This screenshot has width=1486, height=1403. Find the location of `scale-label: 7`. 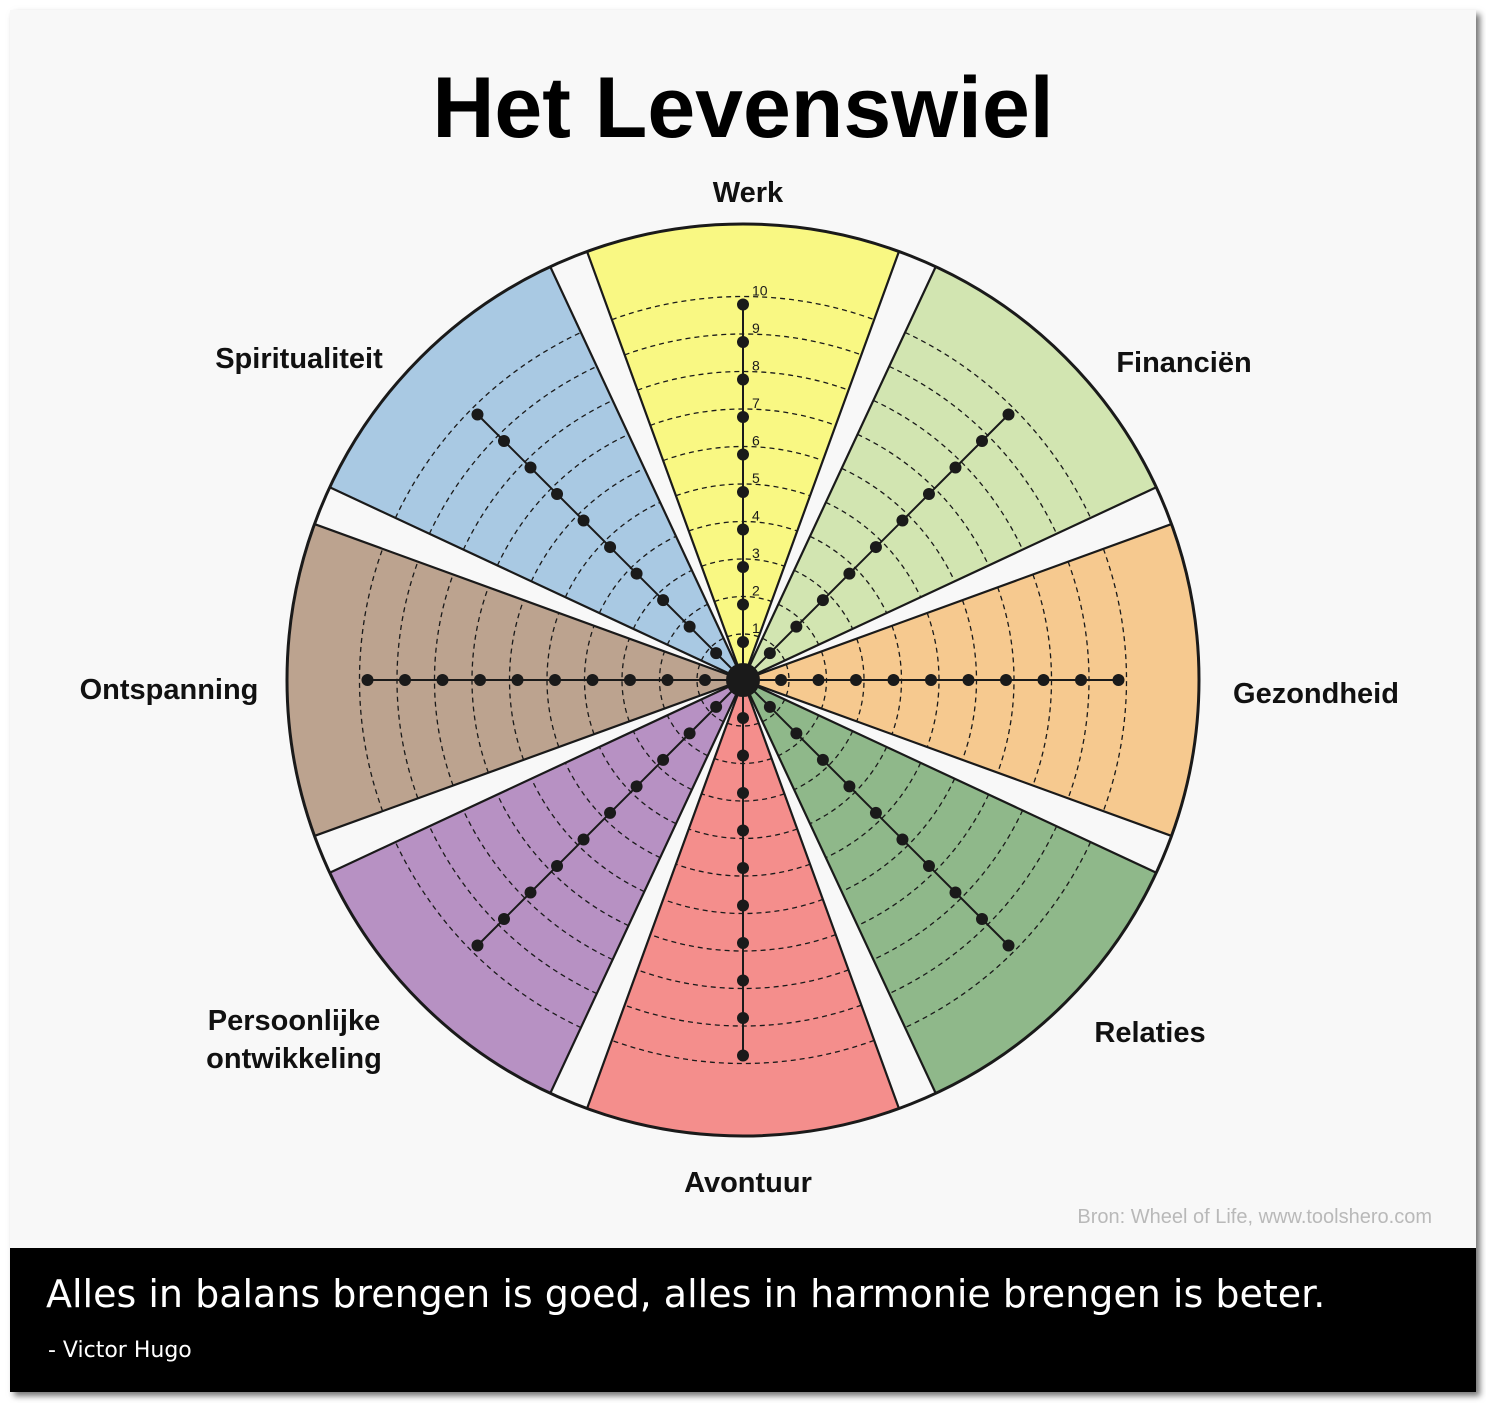

scale-label: 7 is located at coordinates (756, 403).